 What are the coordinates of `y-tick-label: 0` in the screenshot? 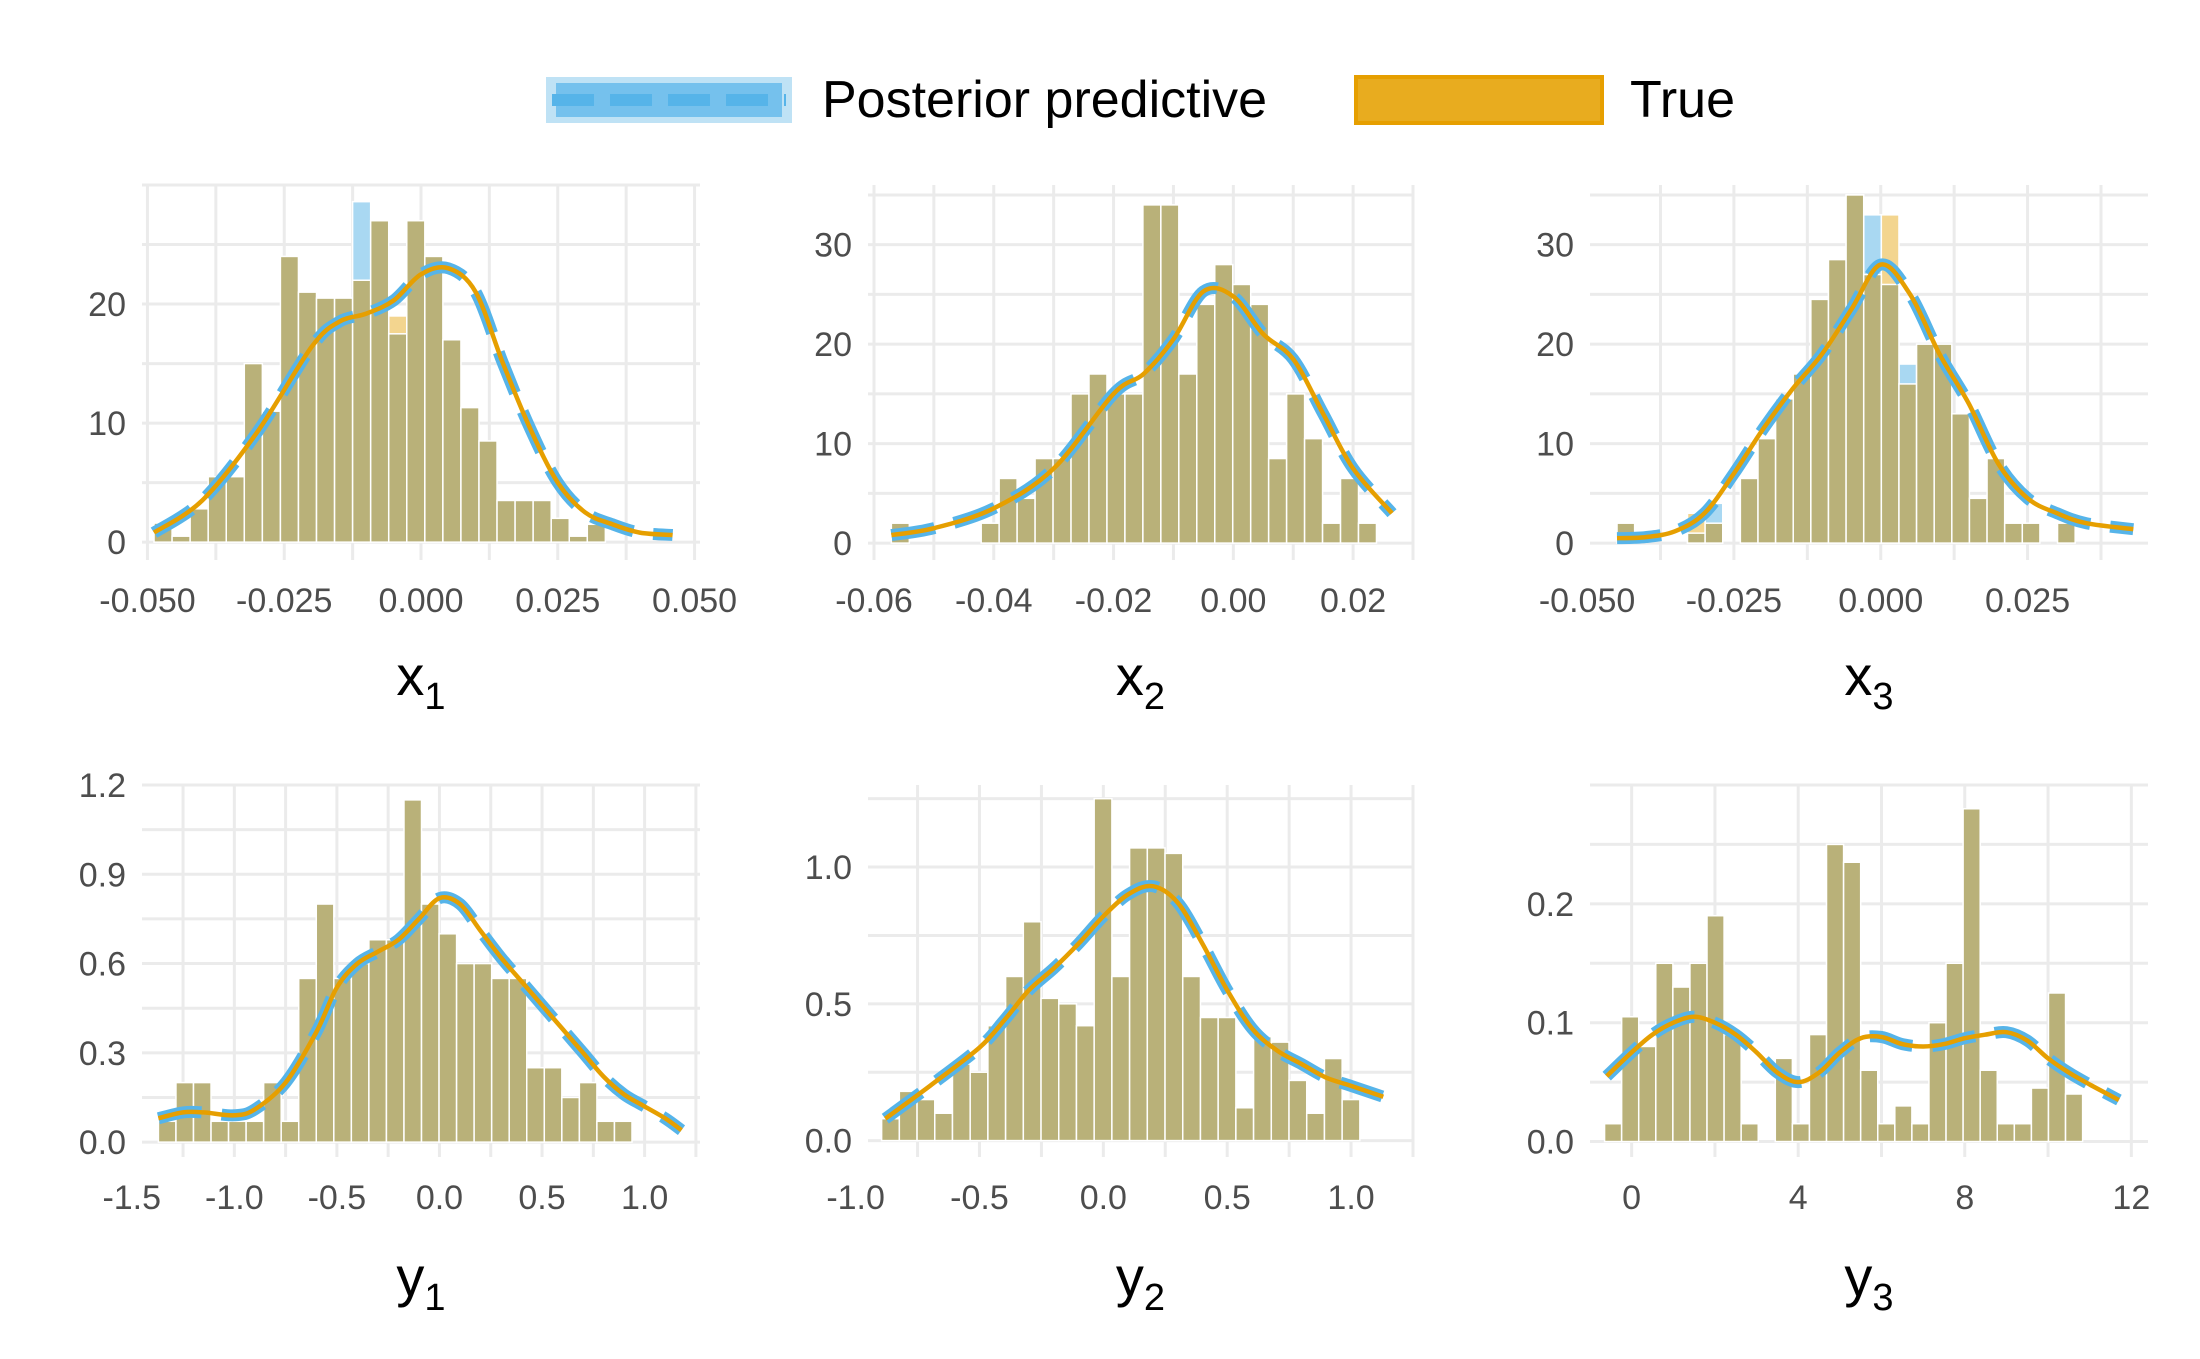 It's located at (842, 544).